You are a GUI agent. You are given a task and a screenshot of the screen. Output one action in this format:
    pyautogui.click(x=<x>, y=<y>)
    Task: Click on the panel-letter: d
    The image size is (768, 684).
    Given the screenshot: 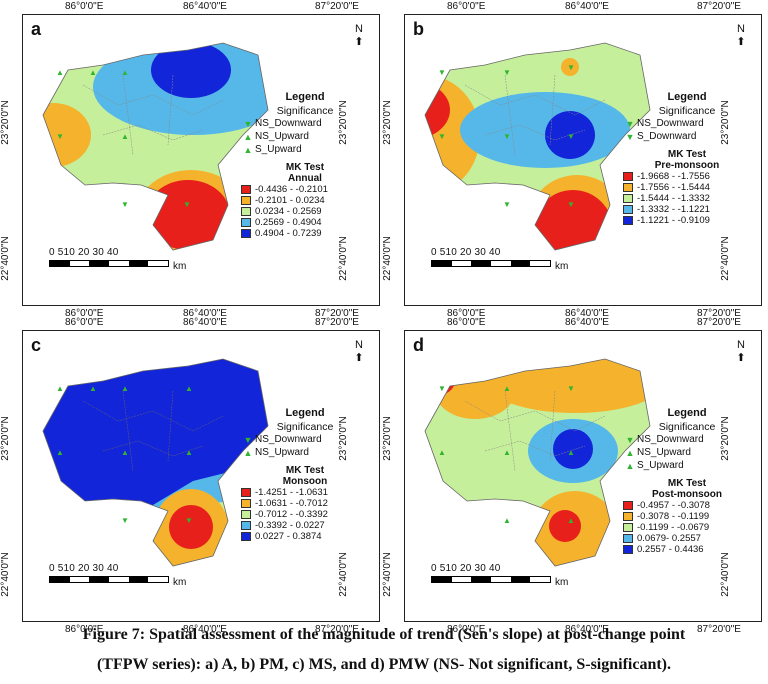 What is the action you would take?
    pyautogui.click(x=418, y=345)
    